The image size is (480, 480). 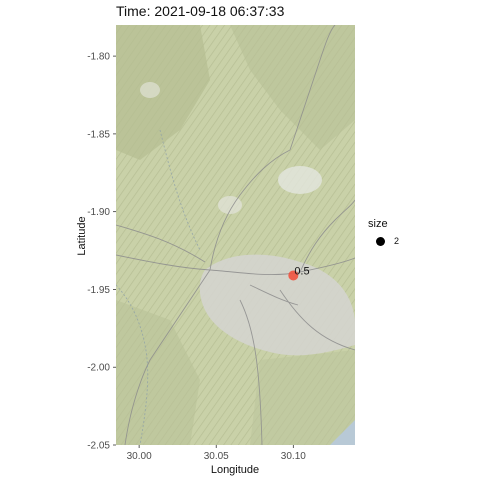 I want to click on y-axis: -1.80 -1.85 -1.90 -1.95 -2.00 -2.05, so click(x=101, y=252).